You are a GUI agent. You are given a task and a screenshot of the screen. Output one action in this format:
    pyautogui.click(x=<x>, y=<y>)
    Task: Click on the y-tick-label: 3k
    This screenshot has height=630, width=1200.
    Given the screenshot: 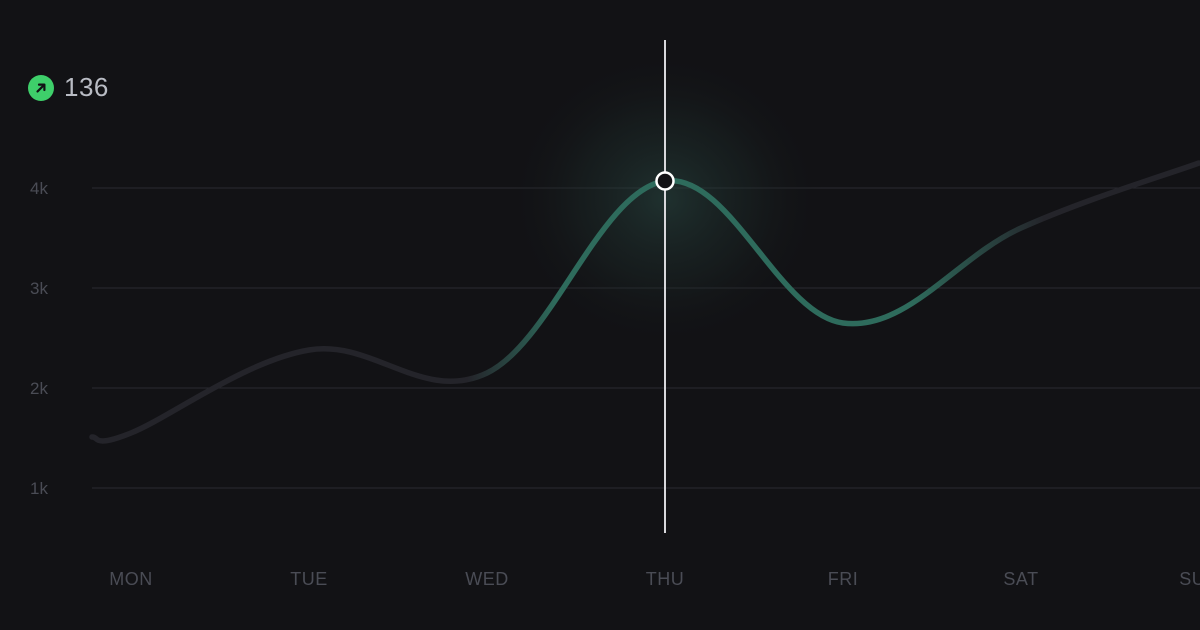 What is the action you would take?
    pyautogui.click(x=39, y=288)
    